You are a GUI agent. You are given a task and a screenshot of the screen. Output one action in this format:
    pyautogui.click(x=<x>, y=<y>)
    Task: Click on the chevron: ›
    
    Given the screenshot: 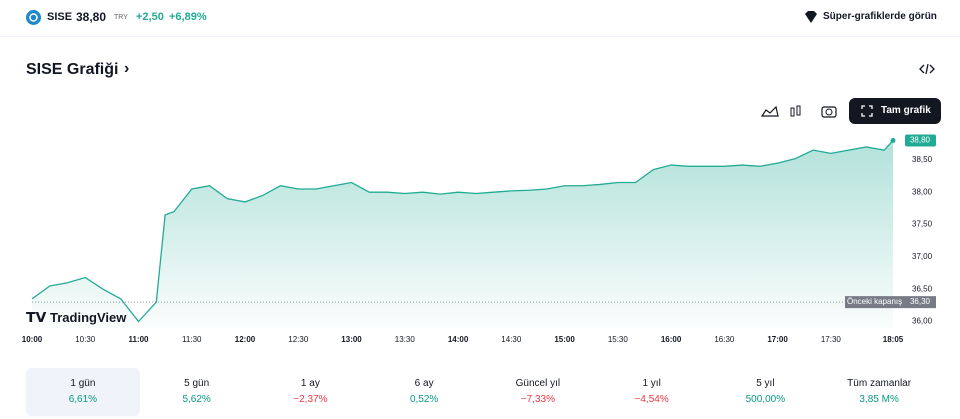 What is the action you would take?
    pyautogui.click(x=127, y=68)
    